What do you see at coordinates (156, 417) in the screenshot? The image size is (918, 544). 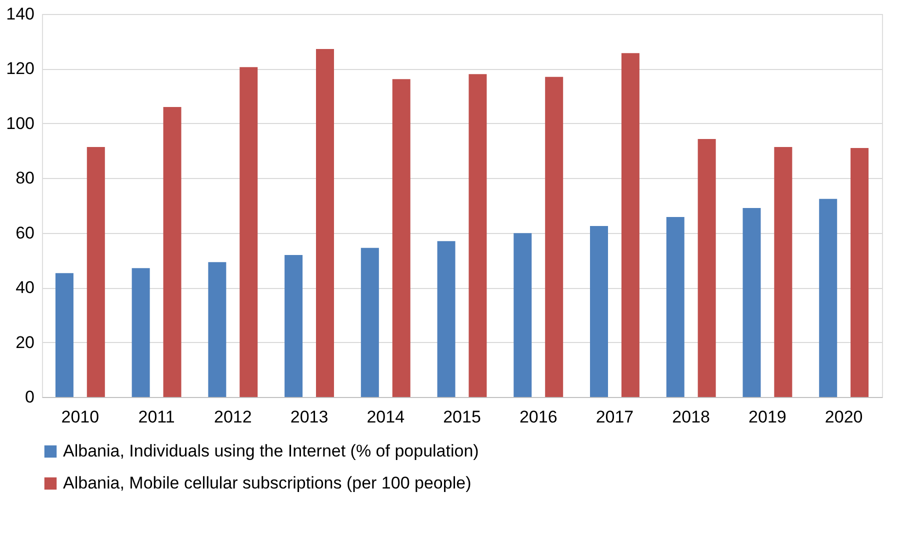 I see `x-tick-label: 2011` at bounding box center [156, 417].